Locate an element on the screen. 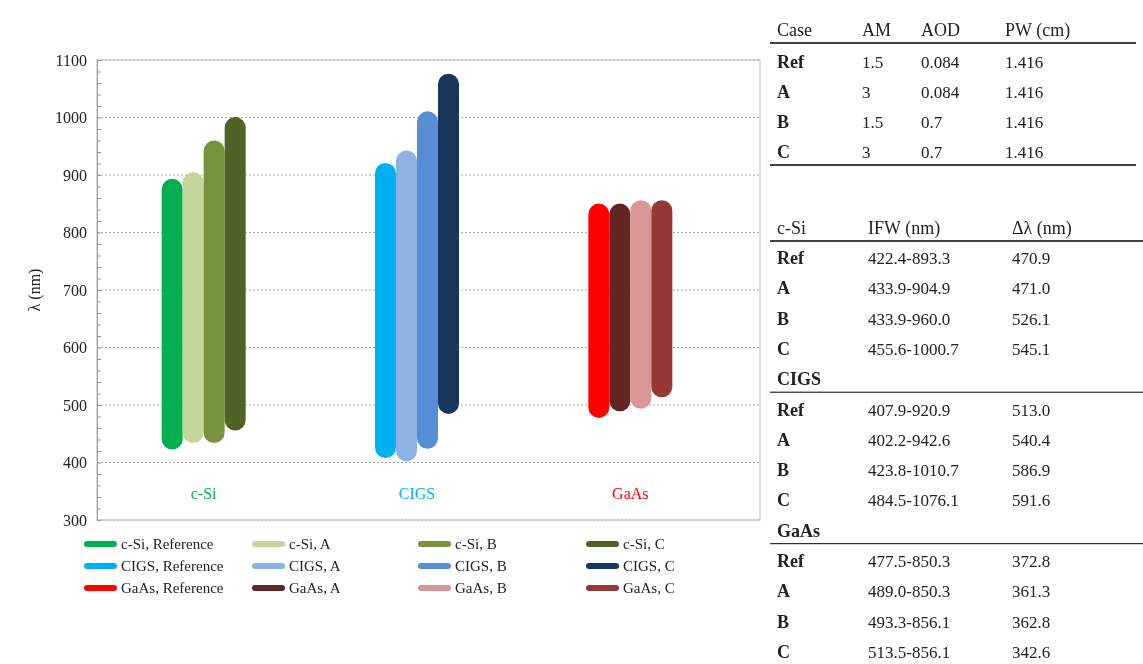  y-tick-label: 1100 is located at coordinates (71, 60).